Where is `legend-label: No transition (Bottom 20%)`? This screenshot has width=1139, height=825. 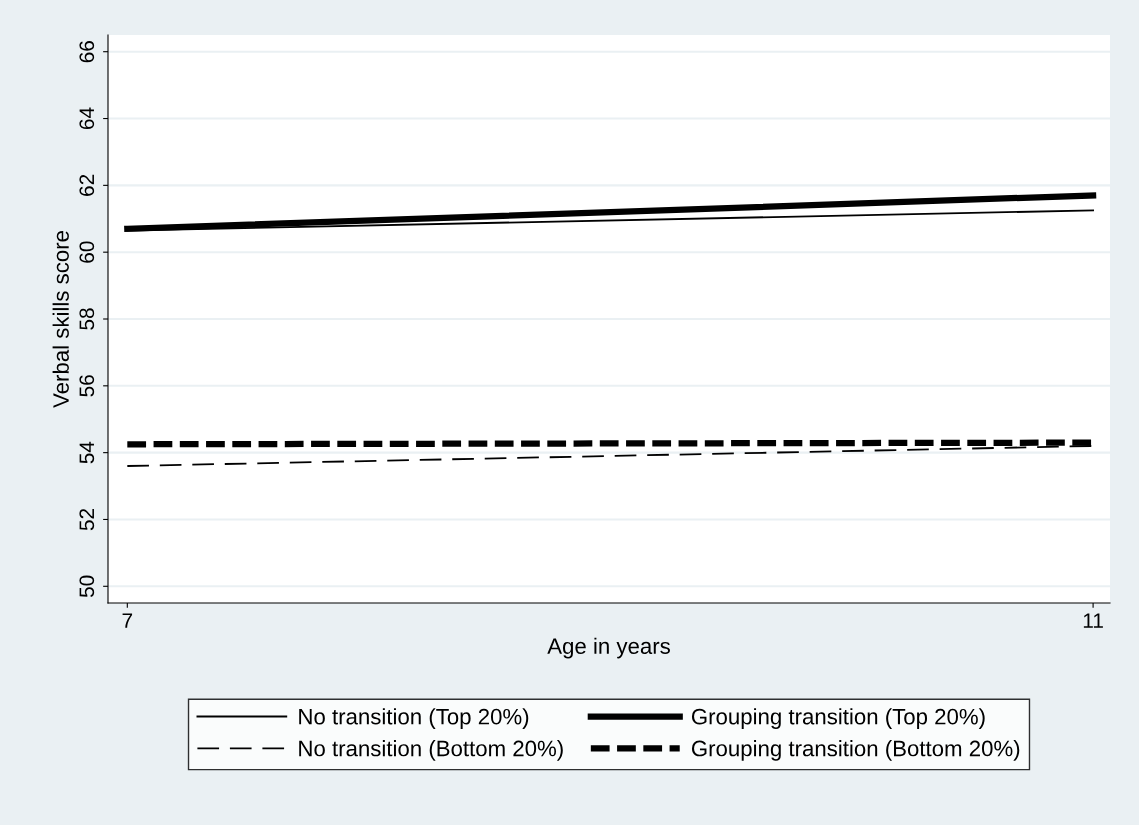
legend-label: No transition (Bottom 20%) is located at coordinates (431, 750).